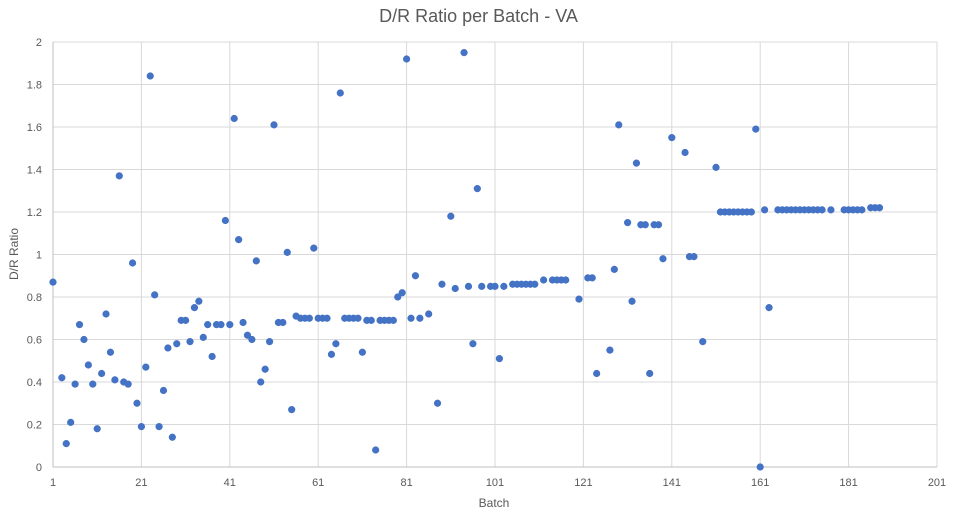  What do you see at coordinates (39, 468) in the screenshot?
I see `y-tick-label: 0` at bounding box center [39, 468].